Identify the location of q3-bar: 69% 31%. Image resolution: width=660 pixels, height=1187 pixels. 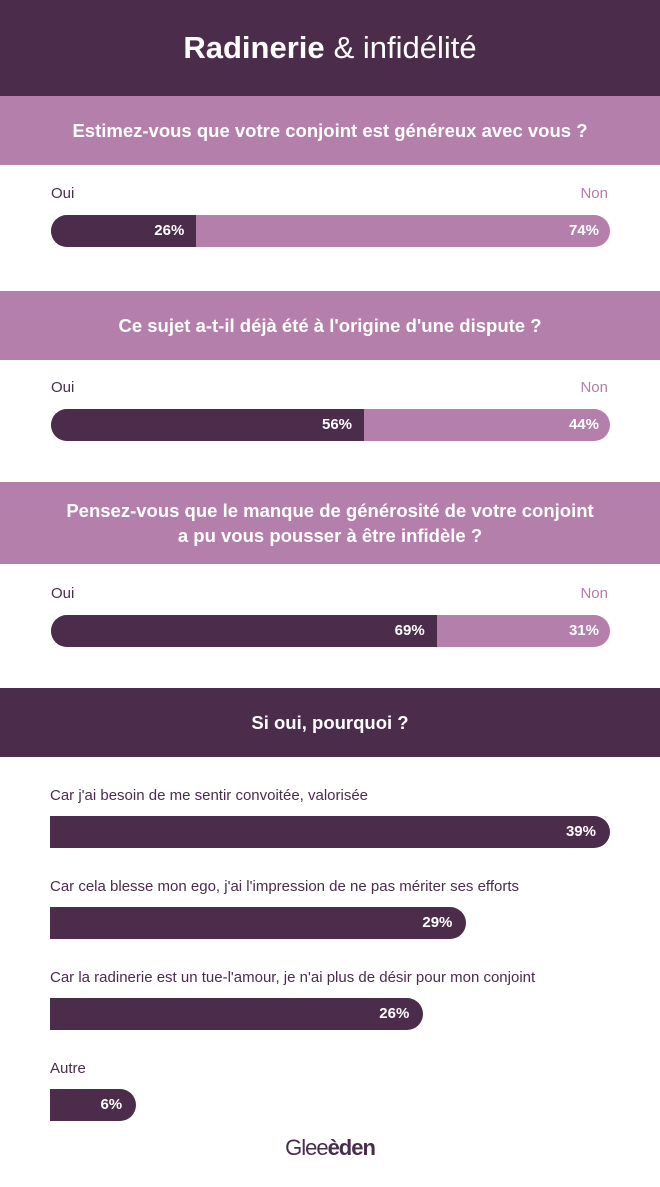
(330, 631).